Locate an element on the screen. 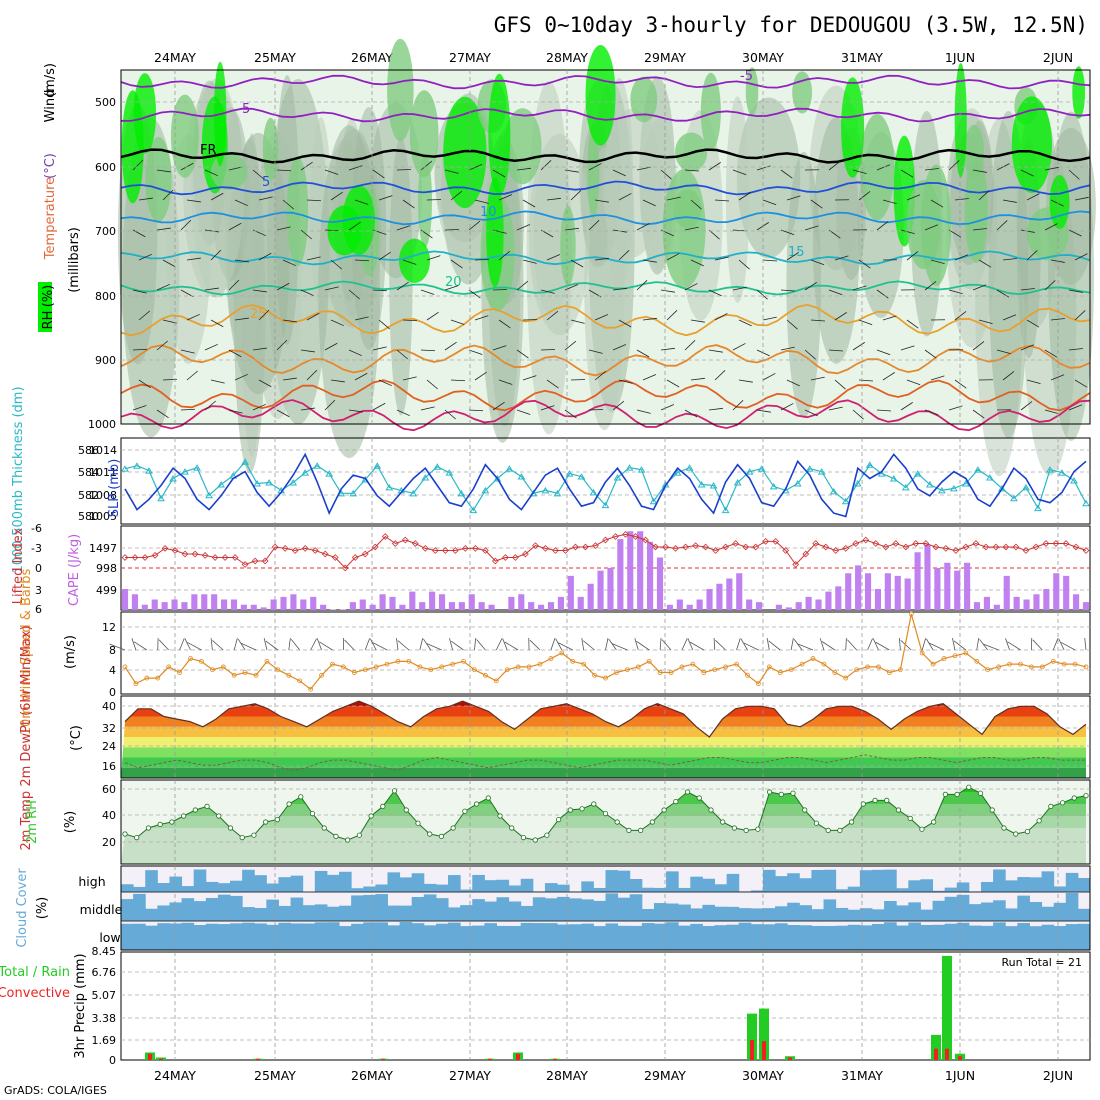  isotherm-label: FR is located at coordinates (208, 150).